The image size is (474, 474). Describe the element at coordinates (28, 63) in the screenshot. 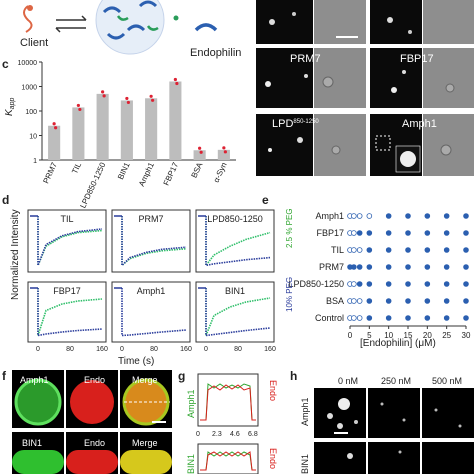

I see `c-ytick-label: 10000` at that location.